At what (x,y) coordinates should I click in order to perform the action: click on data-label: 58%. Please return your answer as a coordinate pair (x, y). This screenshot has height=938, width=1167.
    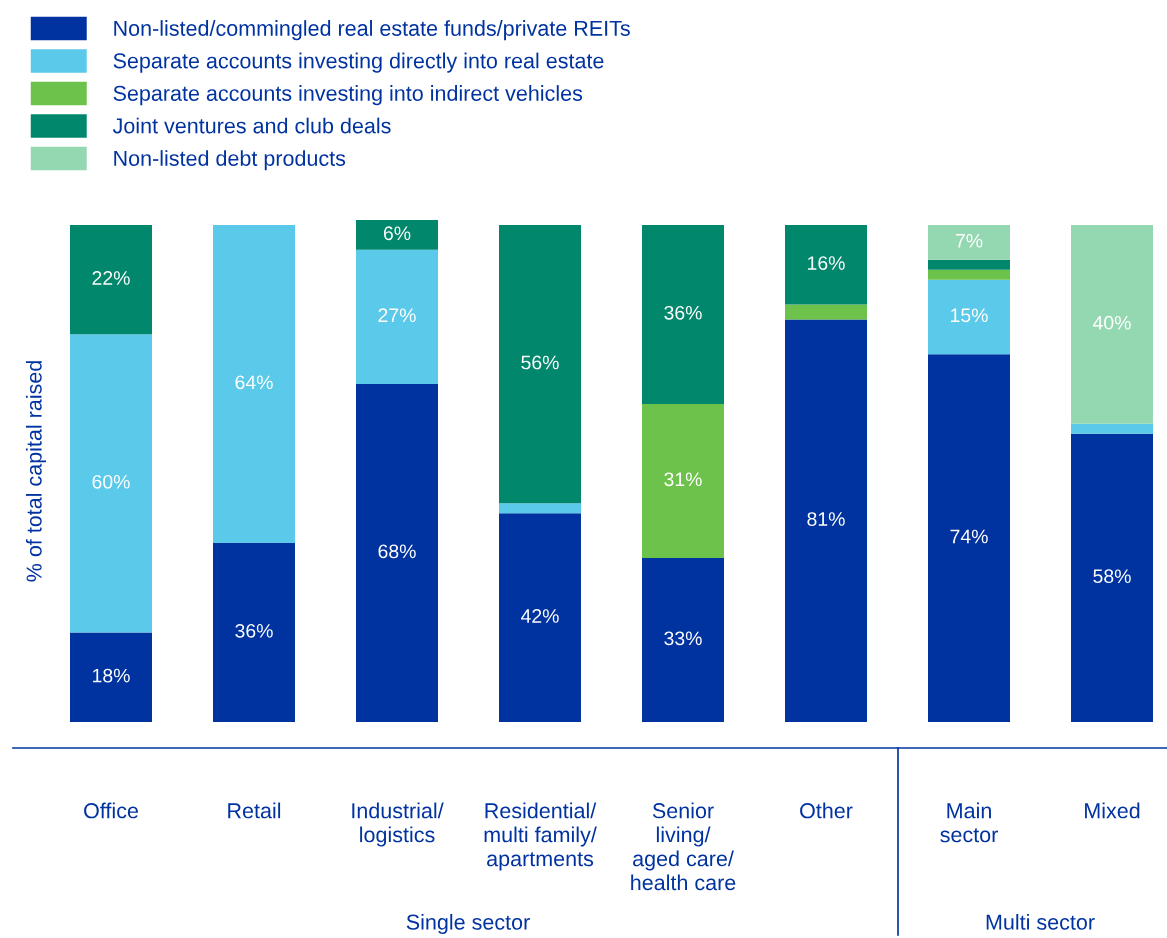
    Looking at the image, I should click on (1112, 576).